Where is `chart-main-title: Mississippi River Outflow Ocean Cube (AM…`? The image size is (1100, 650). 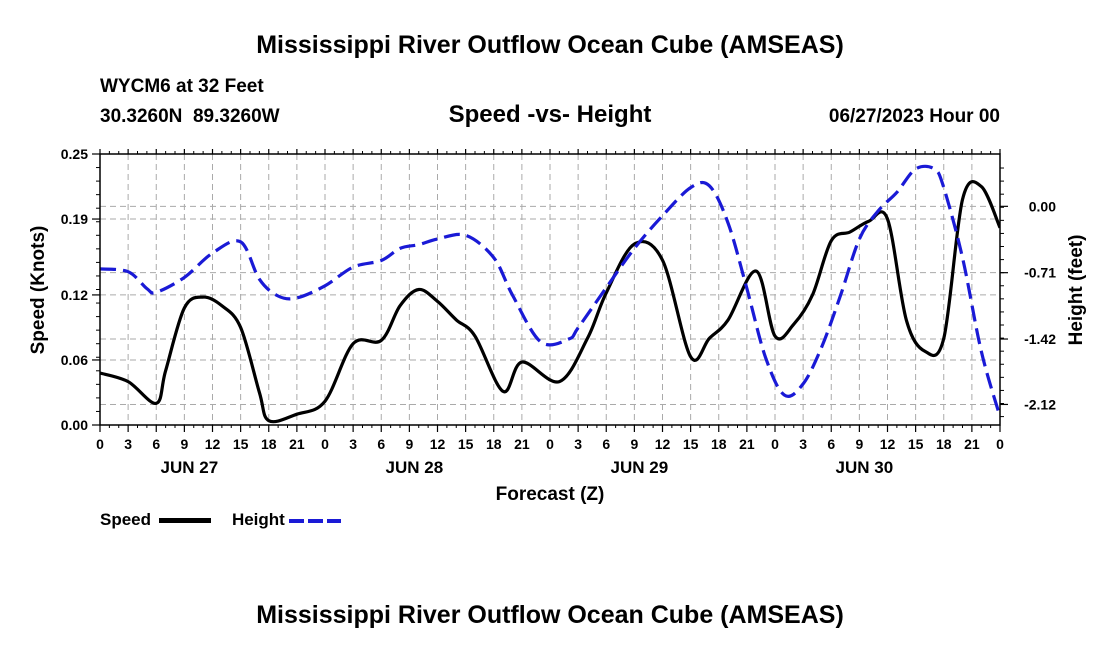 chart-main-title: Mississippi River Outflow Ocean Cube (AM… is located at coordinates (550, 45).